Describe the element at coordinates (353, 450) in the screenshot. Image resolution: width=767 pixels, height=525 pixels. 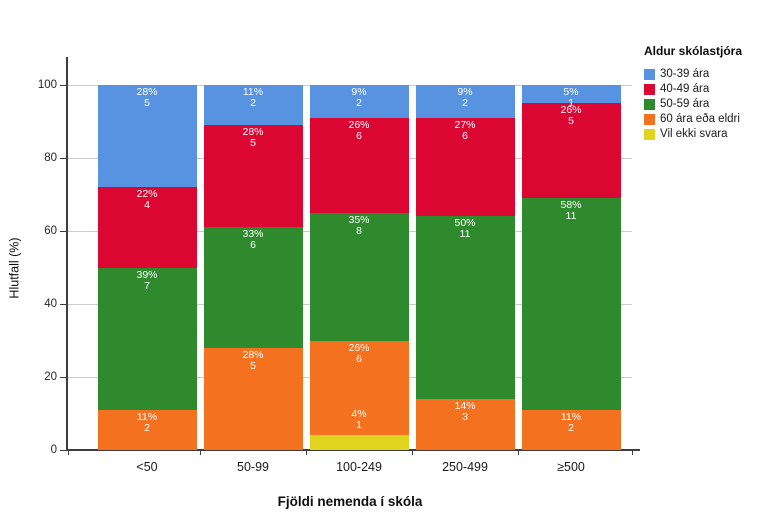
I see `x-axis-line` at that location.